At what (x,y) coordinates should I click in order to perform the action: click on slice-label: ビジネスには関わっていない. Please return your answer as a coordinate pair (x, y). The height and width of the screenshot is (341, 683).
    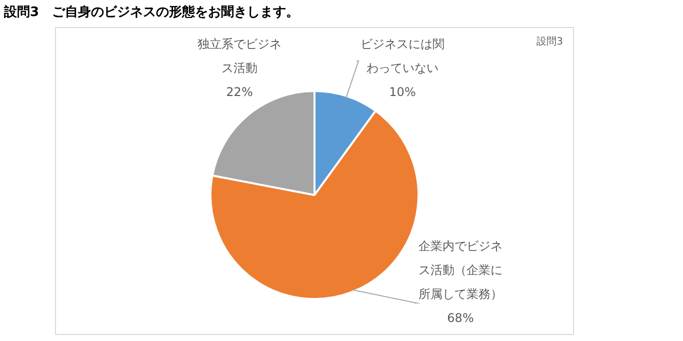
    Looking at the image, I should click on (402, 56).